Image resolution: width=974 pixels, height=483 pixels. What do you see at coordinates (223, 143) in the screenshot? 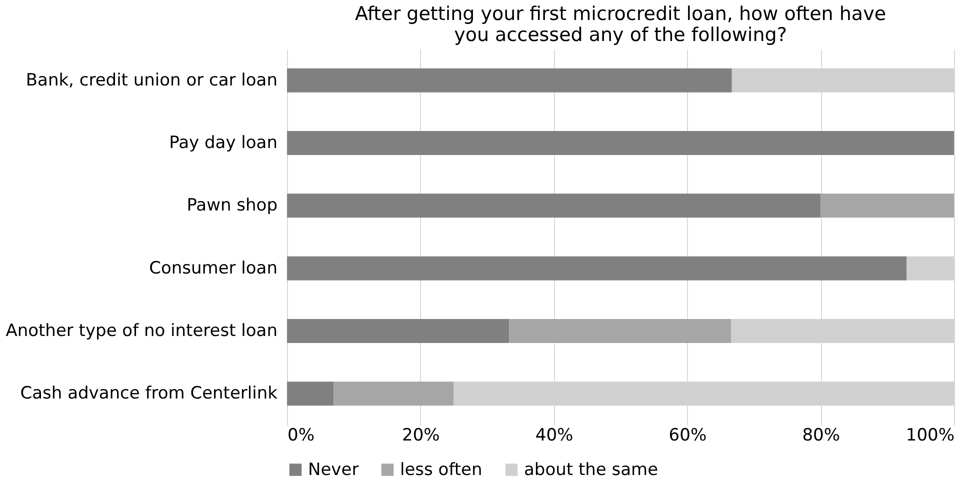
I see `y-tick-label: Pay day loan` at bounding box center [223, 143].